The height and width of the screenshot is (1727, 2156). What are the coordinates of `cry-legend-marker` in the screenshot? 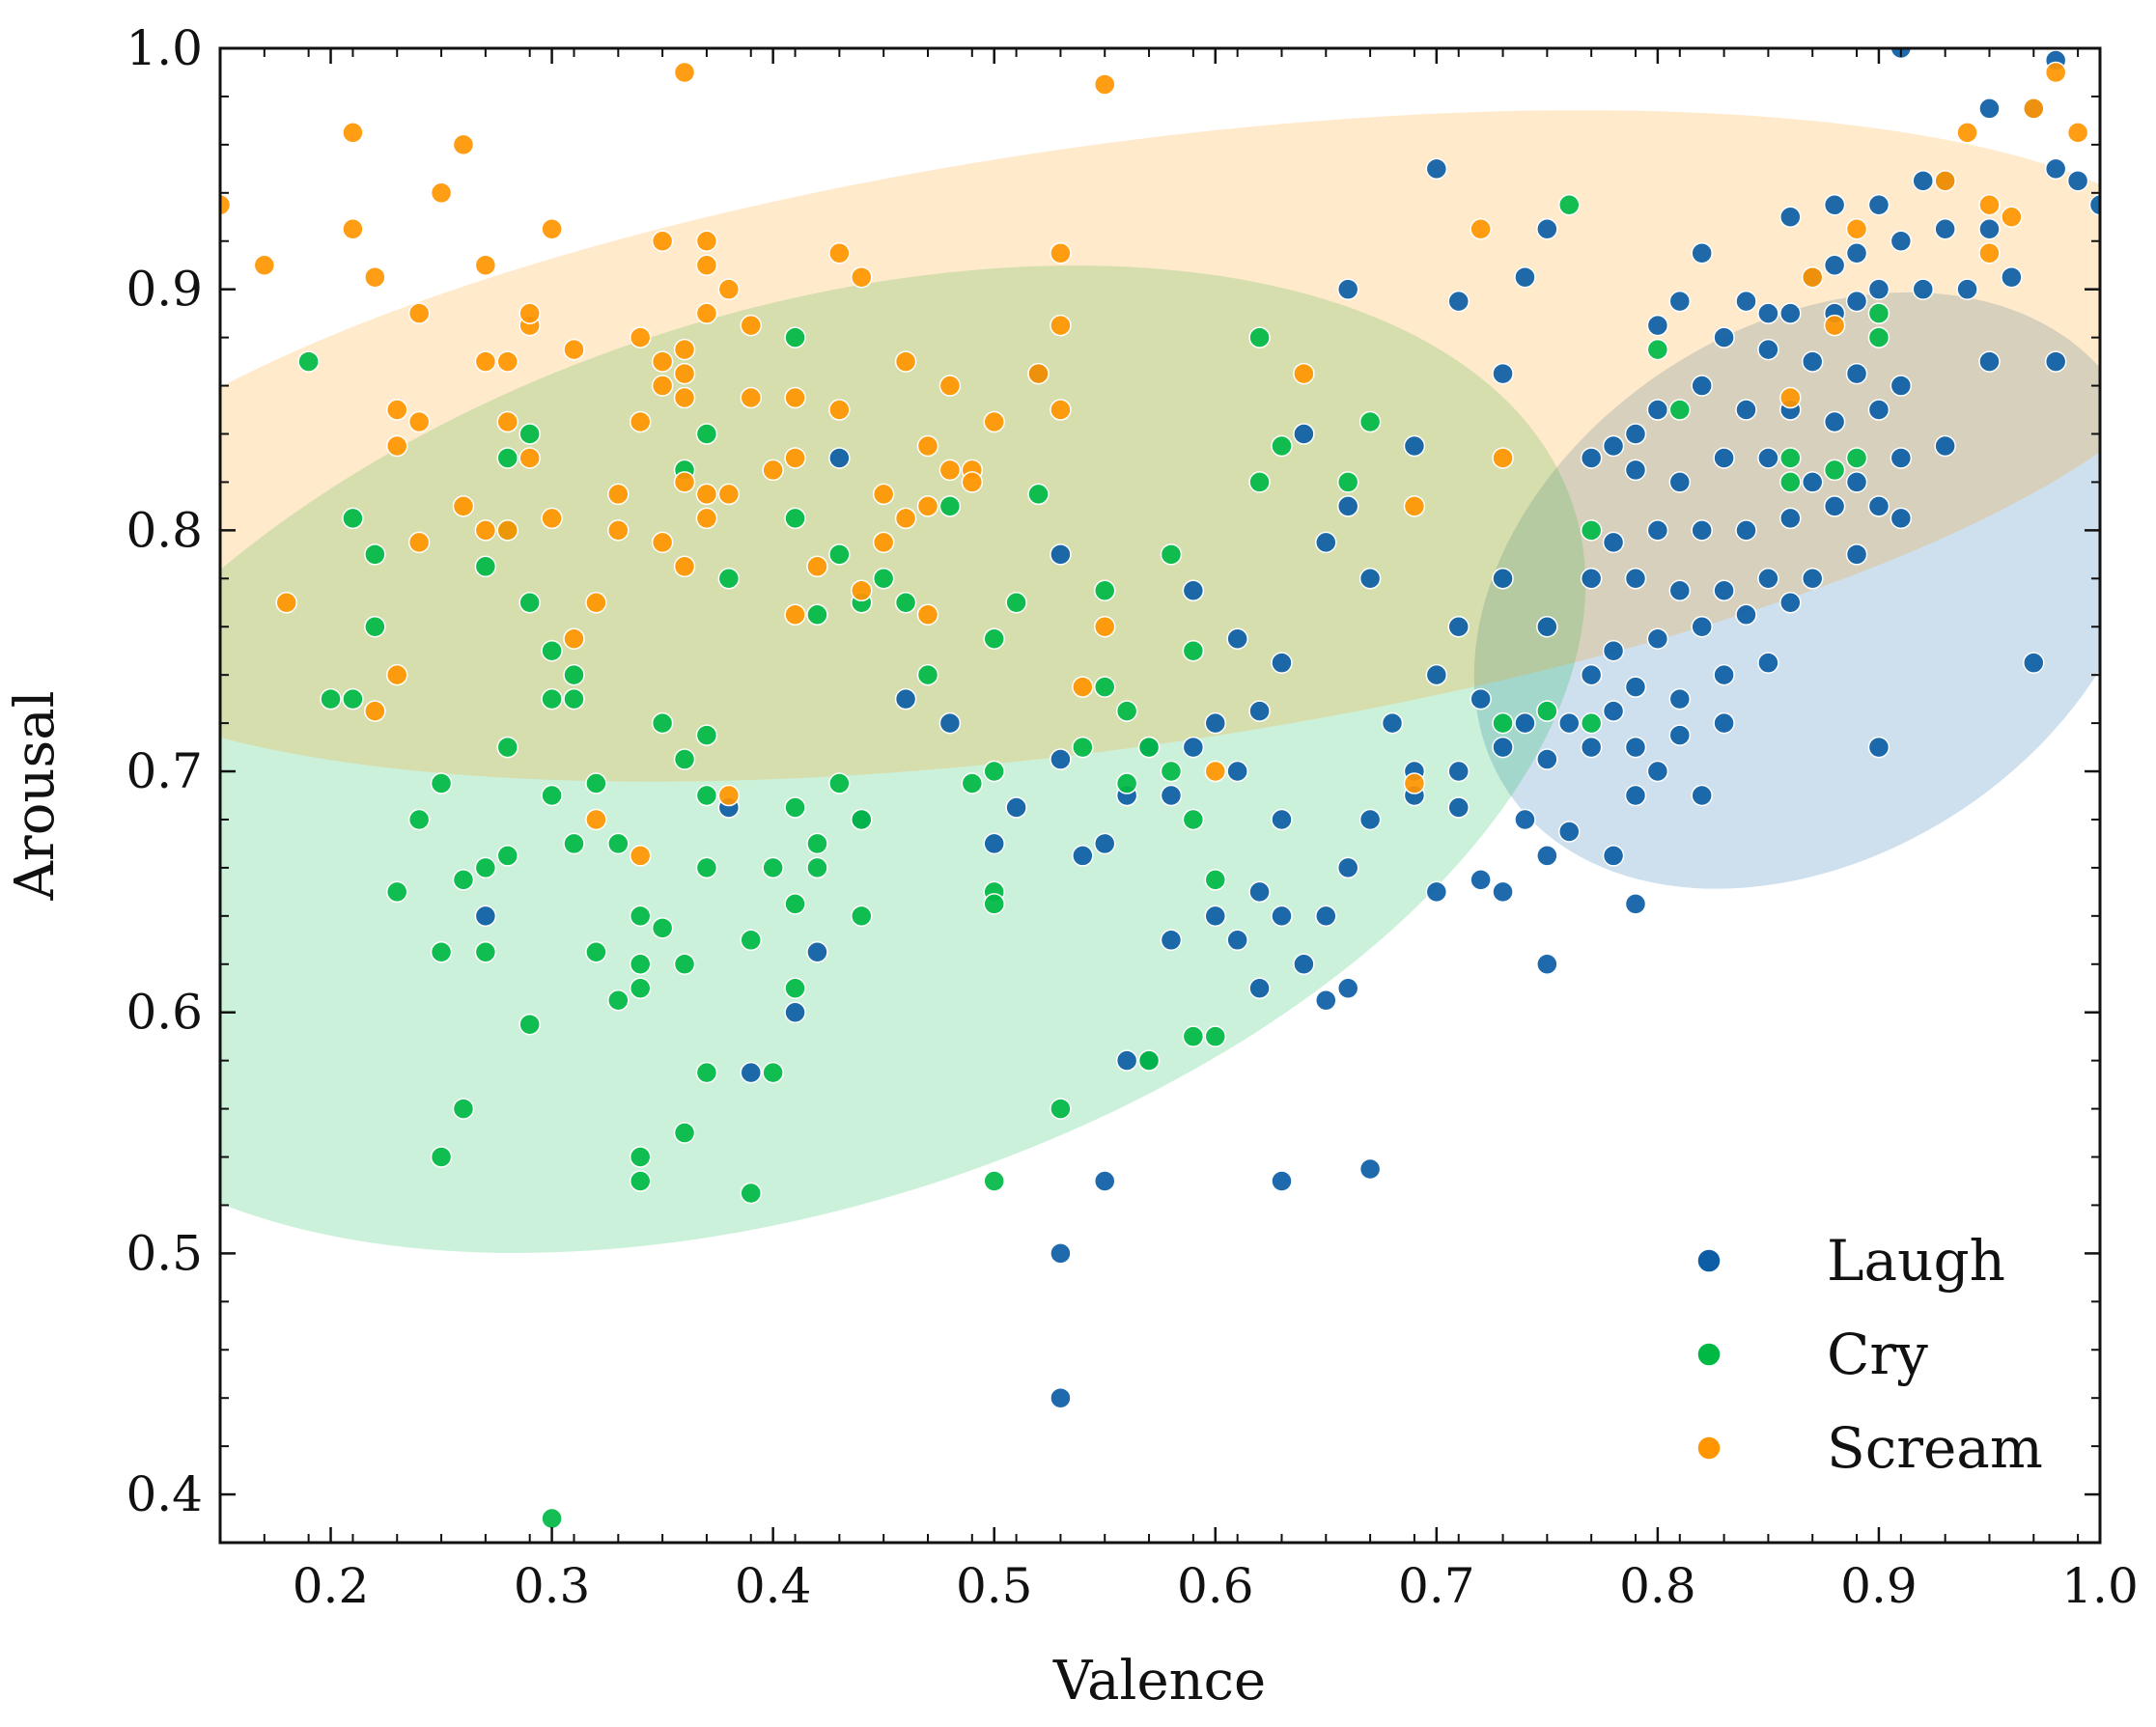 It's located at (1709, 1355).